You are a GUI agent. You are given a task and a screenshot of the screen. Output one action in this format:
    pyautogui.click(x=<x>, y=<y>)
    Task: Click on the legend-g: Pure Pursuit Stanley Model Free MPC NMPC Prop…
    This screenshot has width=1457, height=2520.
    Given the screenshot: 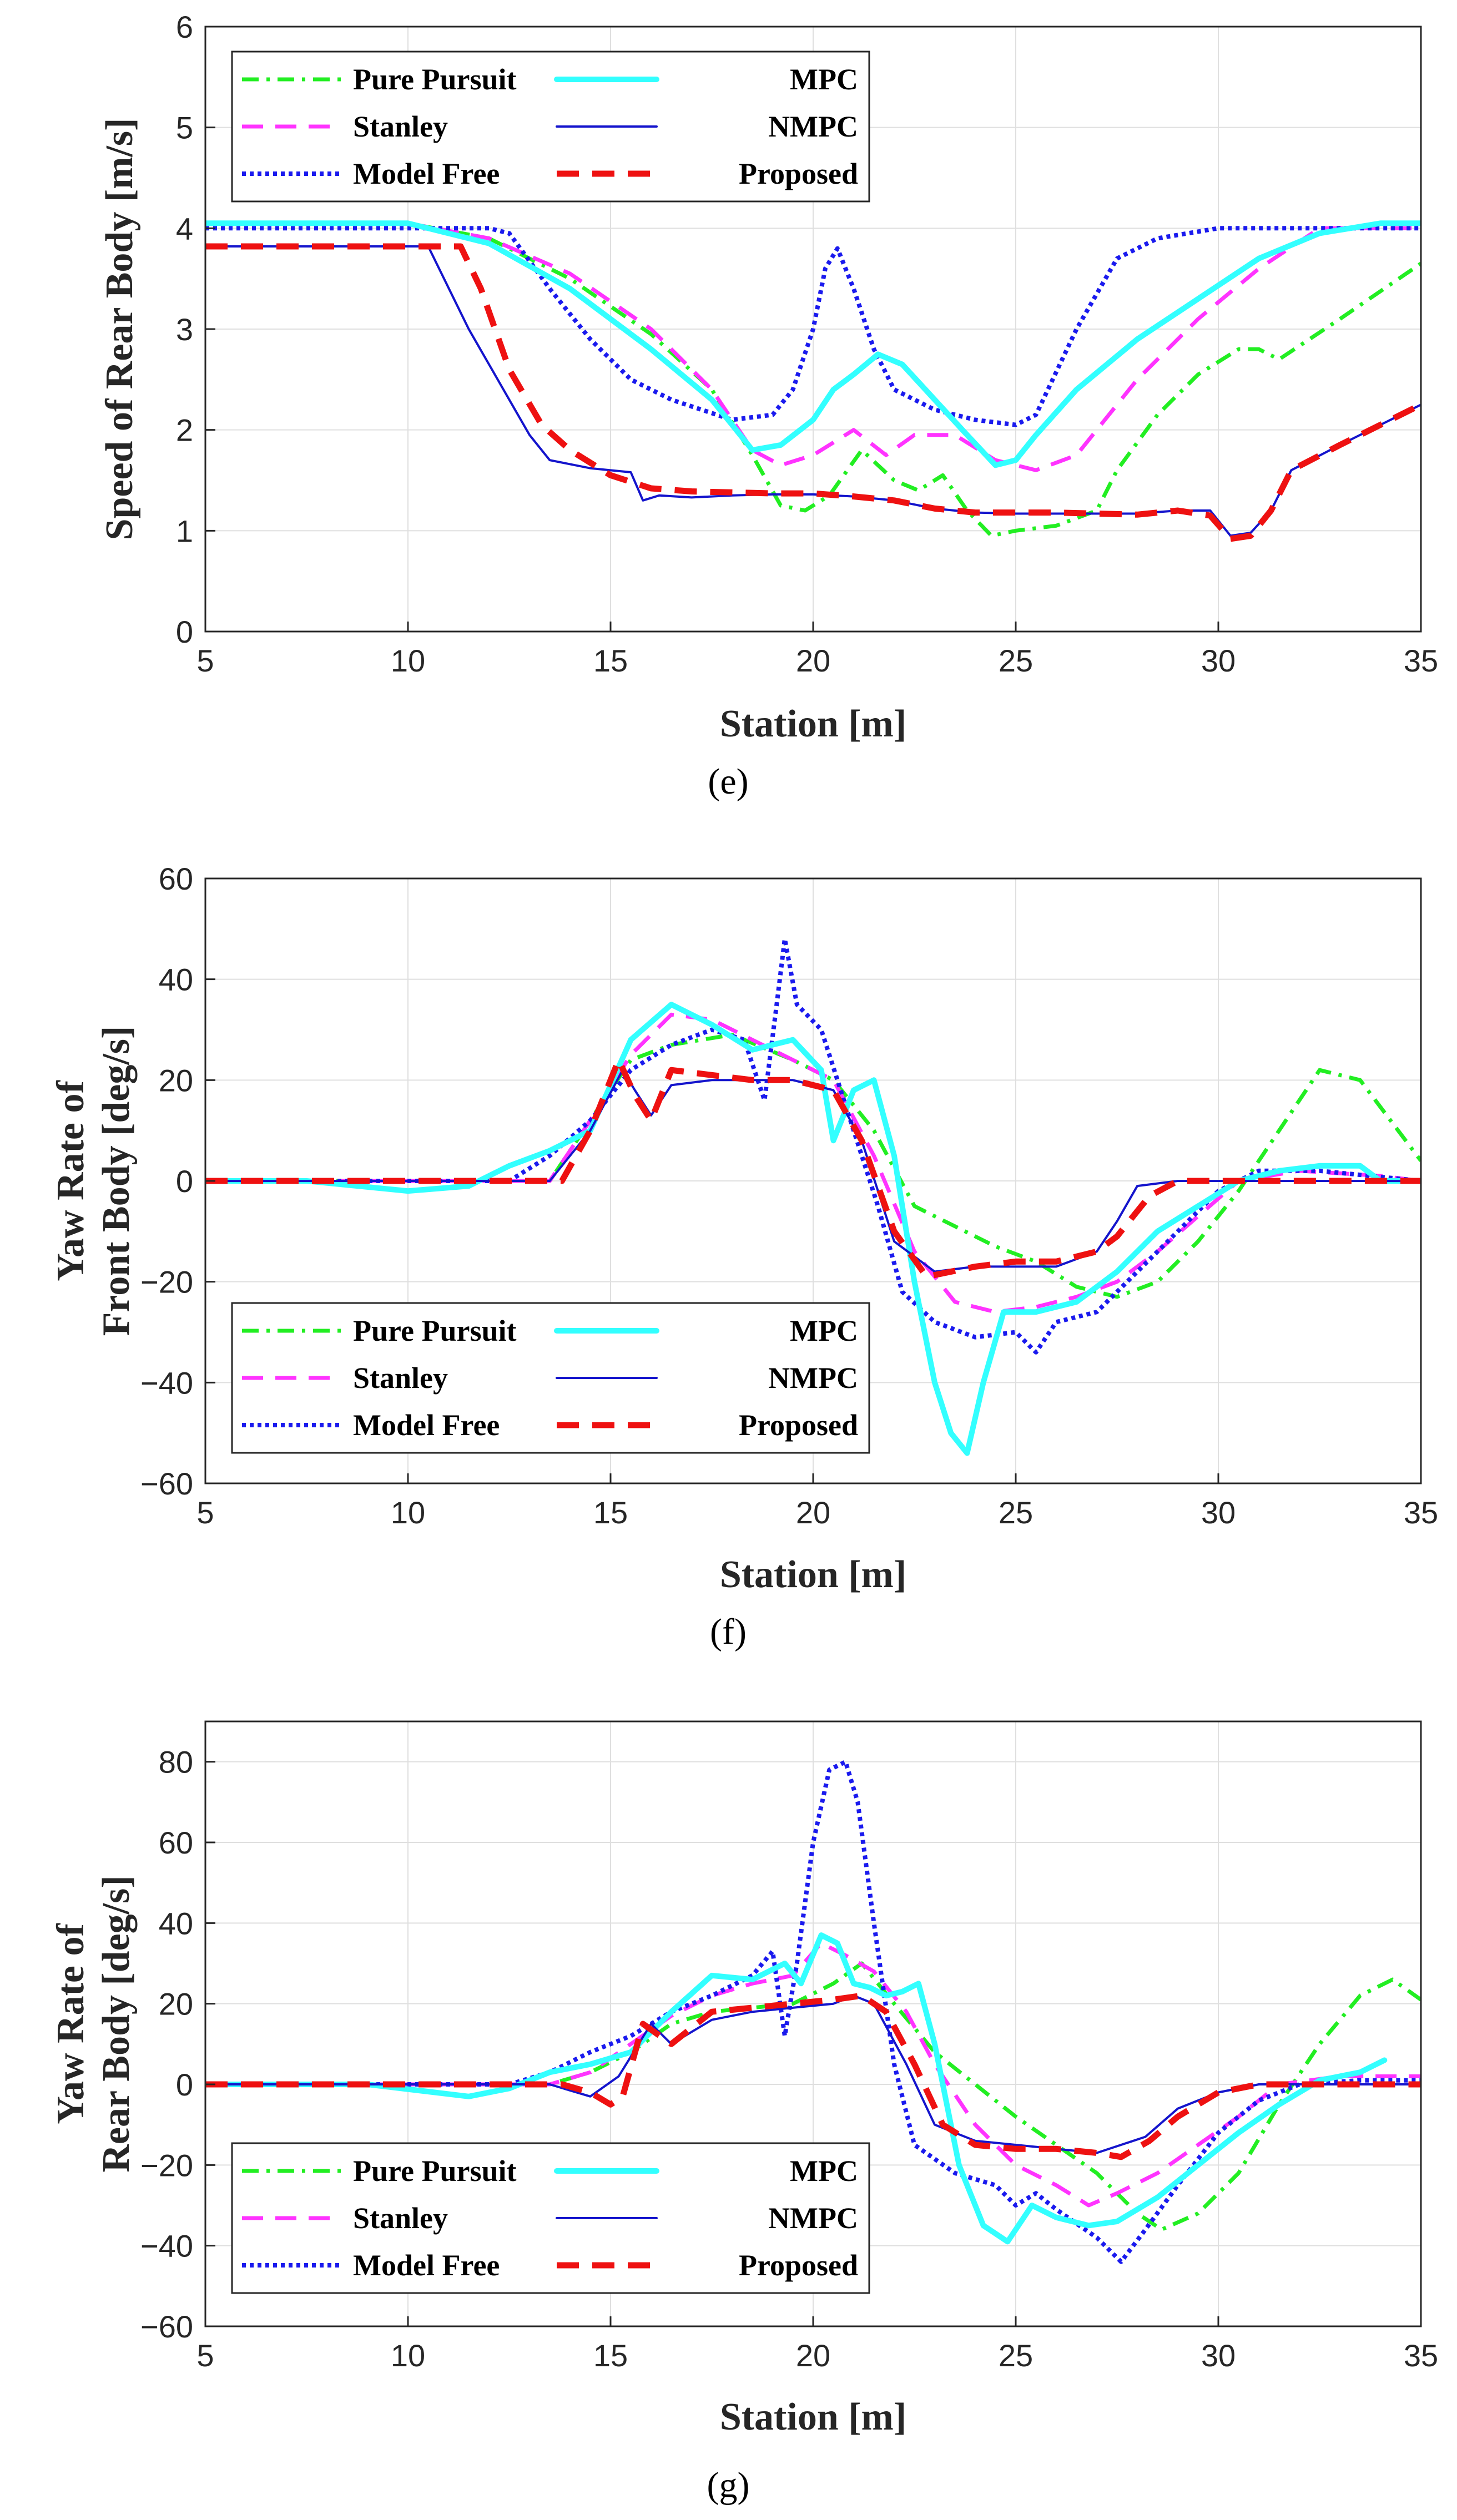 What is the action you would take?
    pyautogui.click(x=550, y=2218)
    